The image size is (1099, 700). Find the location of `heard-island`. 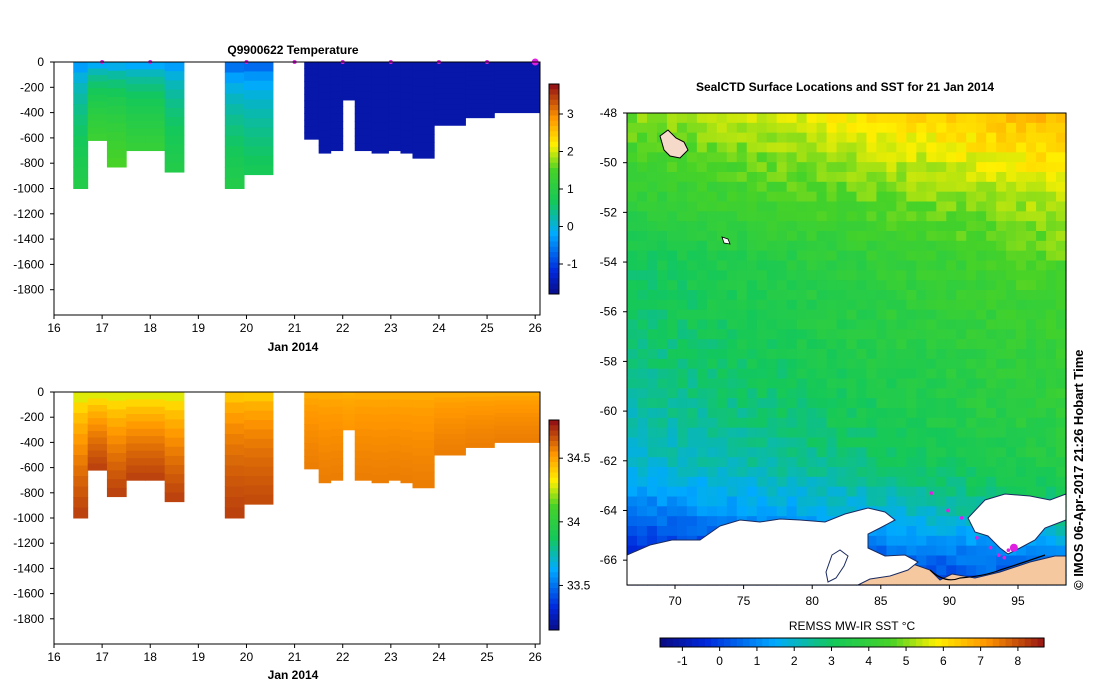

heard-island is located at coordinates (674, 144).